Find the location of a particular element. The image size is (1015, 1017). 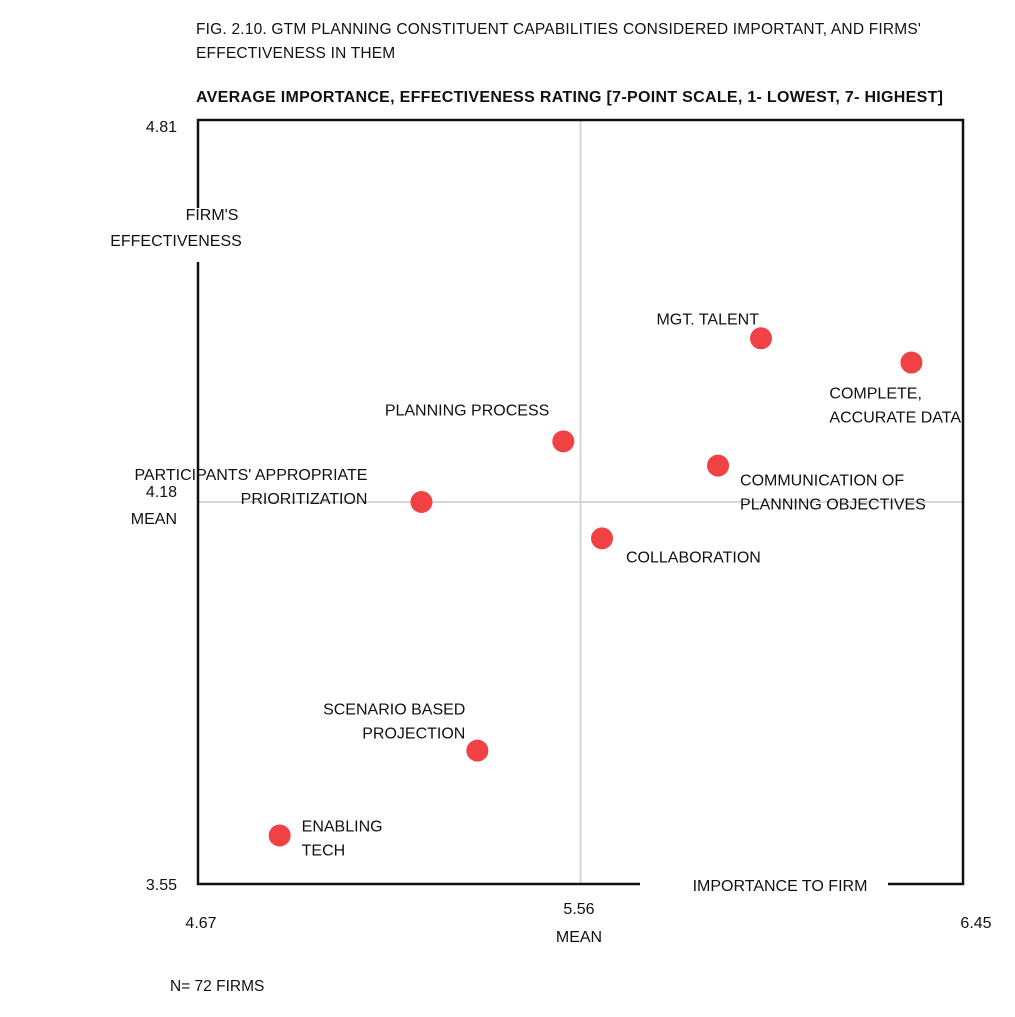

y-tick-label-max: 4.81 is located at coordinates (161, 127).